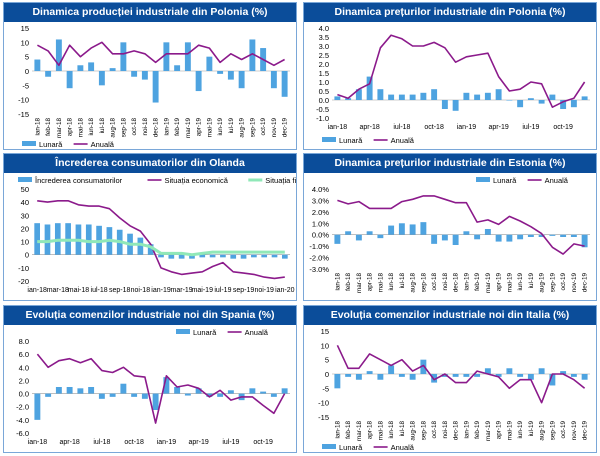  What do you see at coordinates (477, 282) in the screenshot?
I see `x-tick-label: feb-19` at bounding box center [477, 282].